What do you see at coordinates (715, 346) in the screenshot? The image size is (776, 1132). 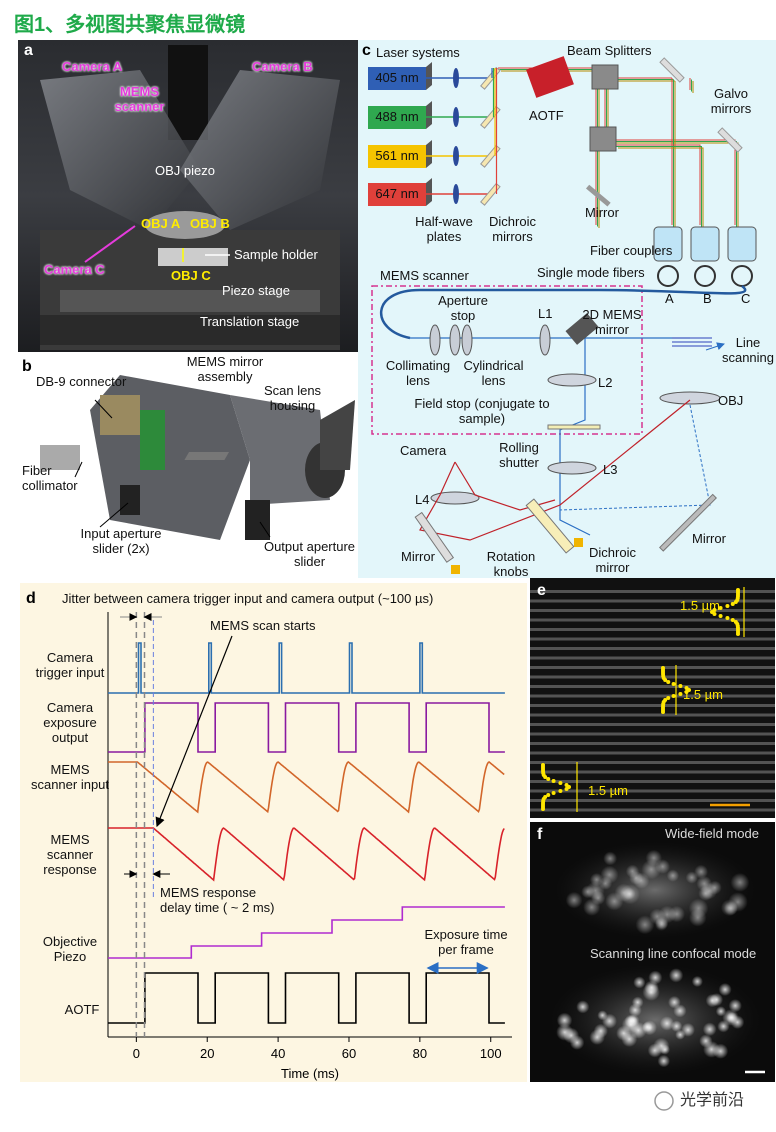 I see `arrow` at bounding box center [715, 346].